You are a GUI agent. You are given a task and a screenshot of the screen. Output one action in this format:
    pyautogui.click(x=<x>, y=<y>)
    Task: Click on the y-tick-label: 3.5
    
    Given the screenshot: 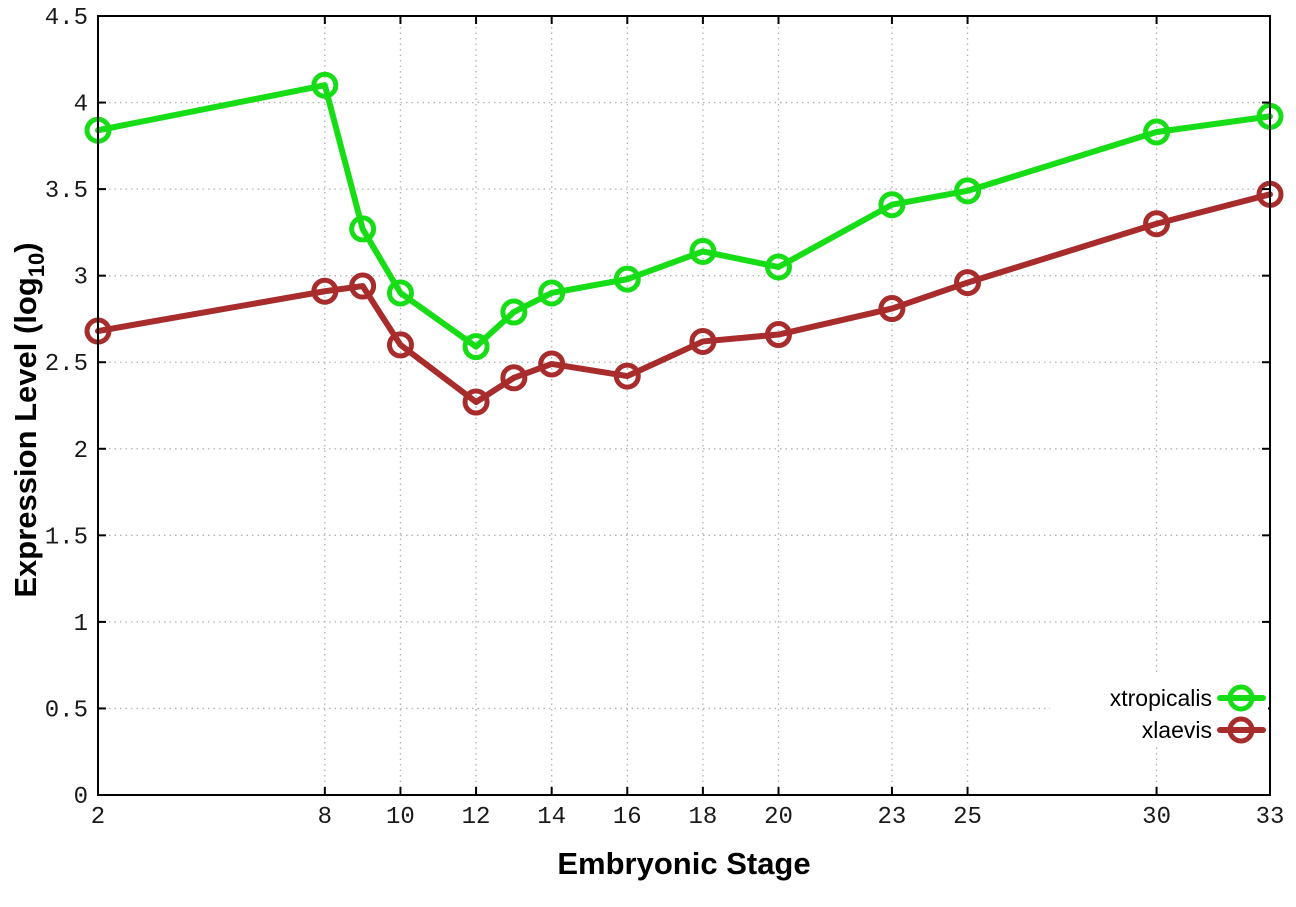 What is the action you would take?
    pyautogui.click(x=66, y=191)
    